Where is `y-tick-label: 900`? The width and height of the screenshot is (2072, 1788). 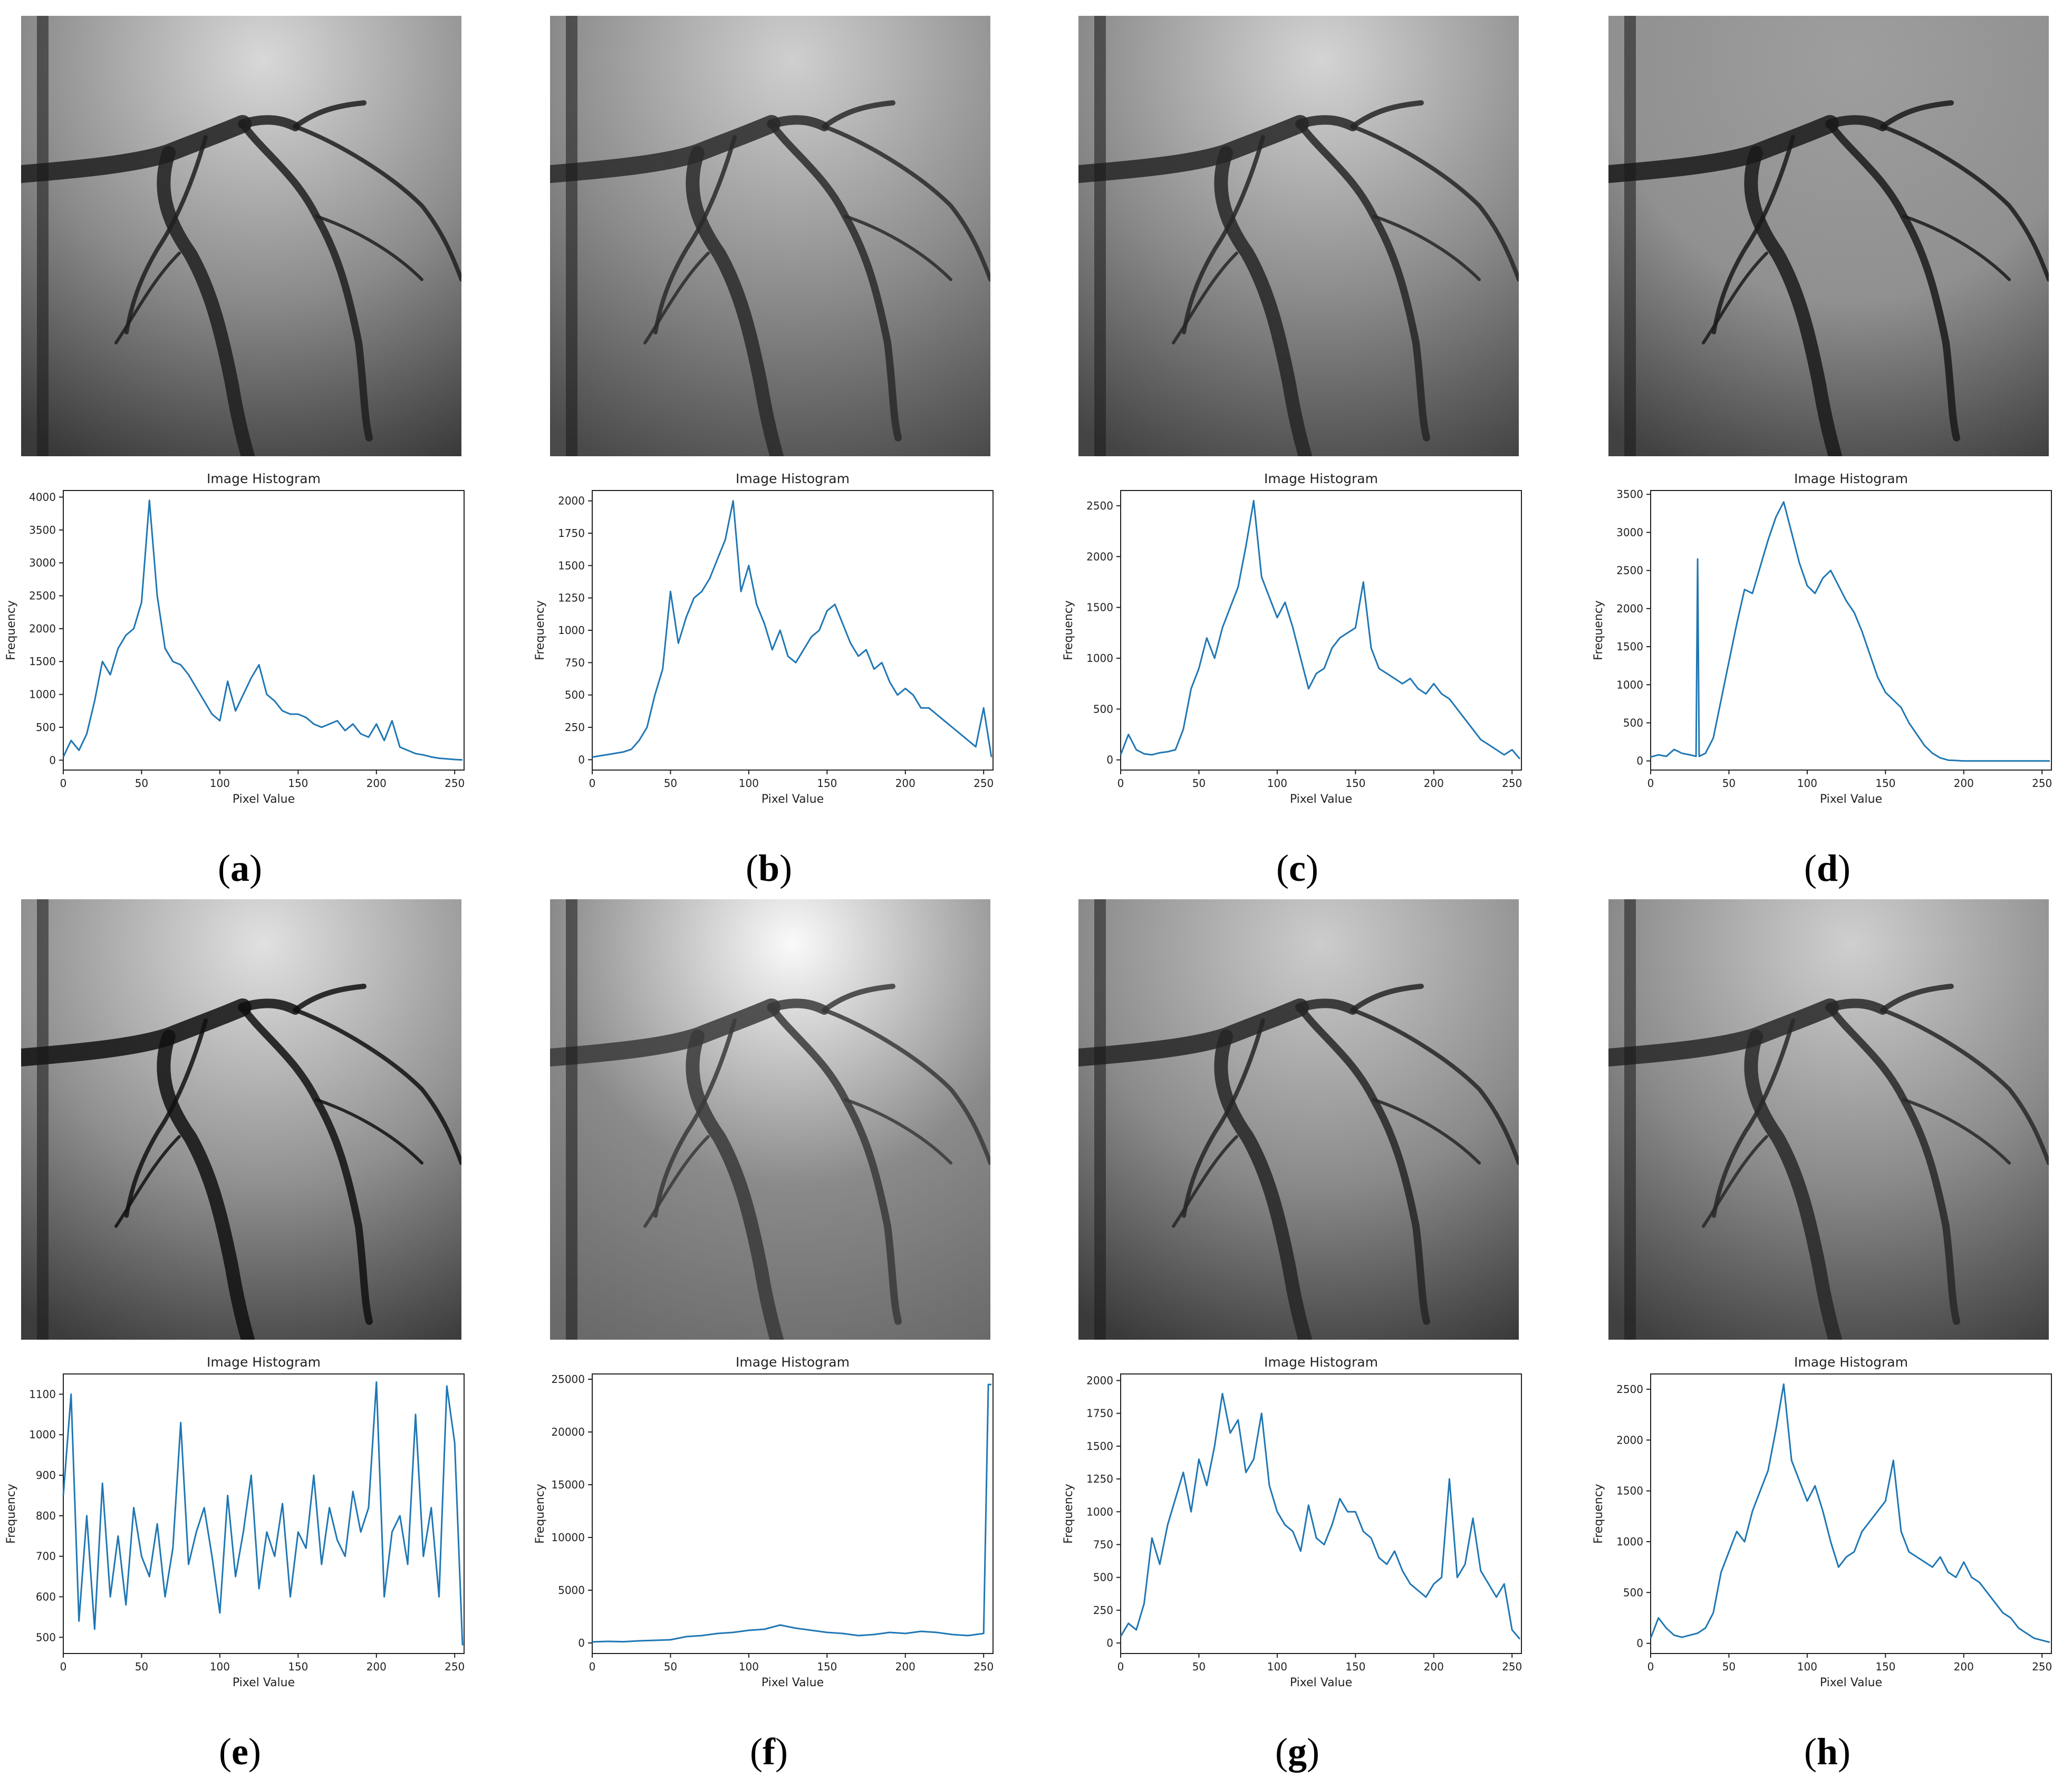
y-tick-label: 900 is located at coordinates (46, 1475).